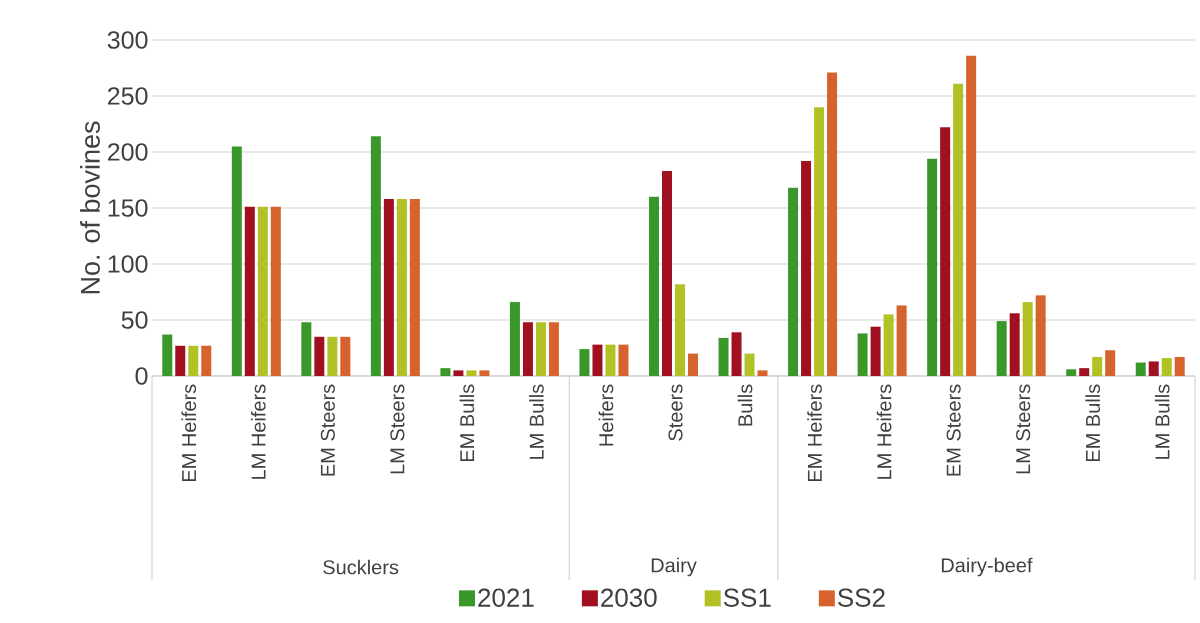 This screenshot has width=1200, height=623. What do you see at coordinates (747, 597) in the screenshot?
I see `legend-label: SS1` at bounding box center [747, 597].